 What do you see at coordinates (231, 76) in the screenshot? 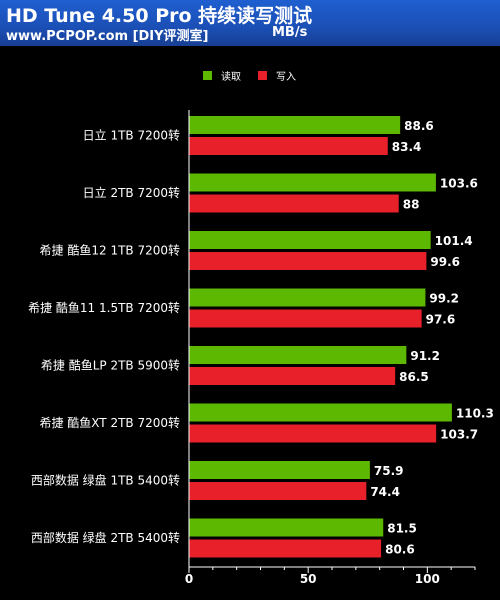
I see `legend-label-1: 读取` at bounding box center [231, 76].